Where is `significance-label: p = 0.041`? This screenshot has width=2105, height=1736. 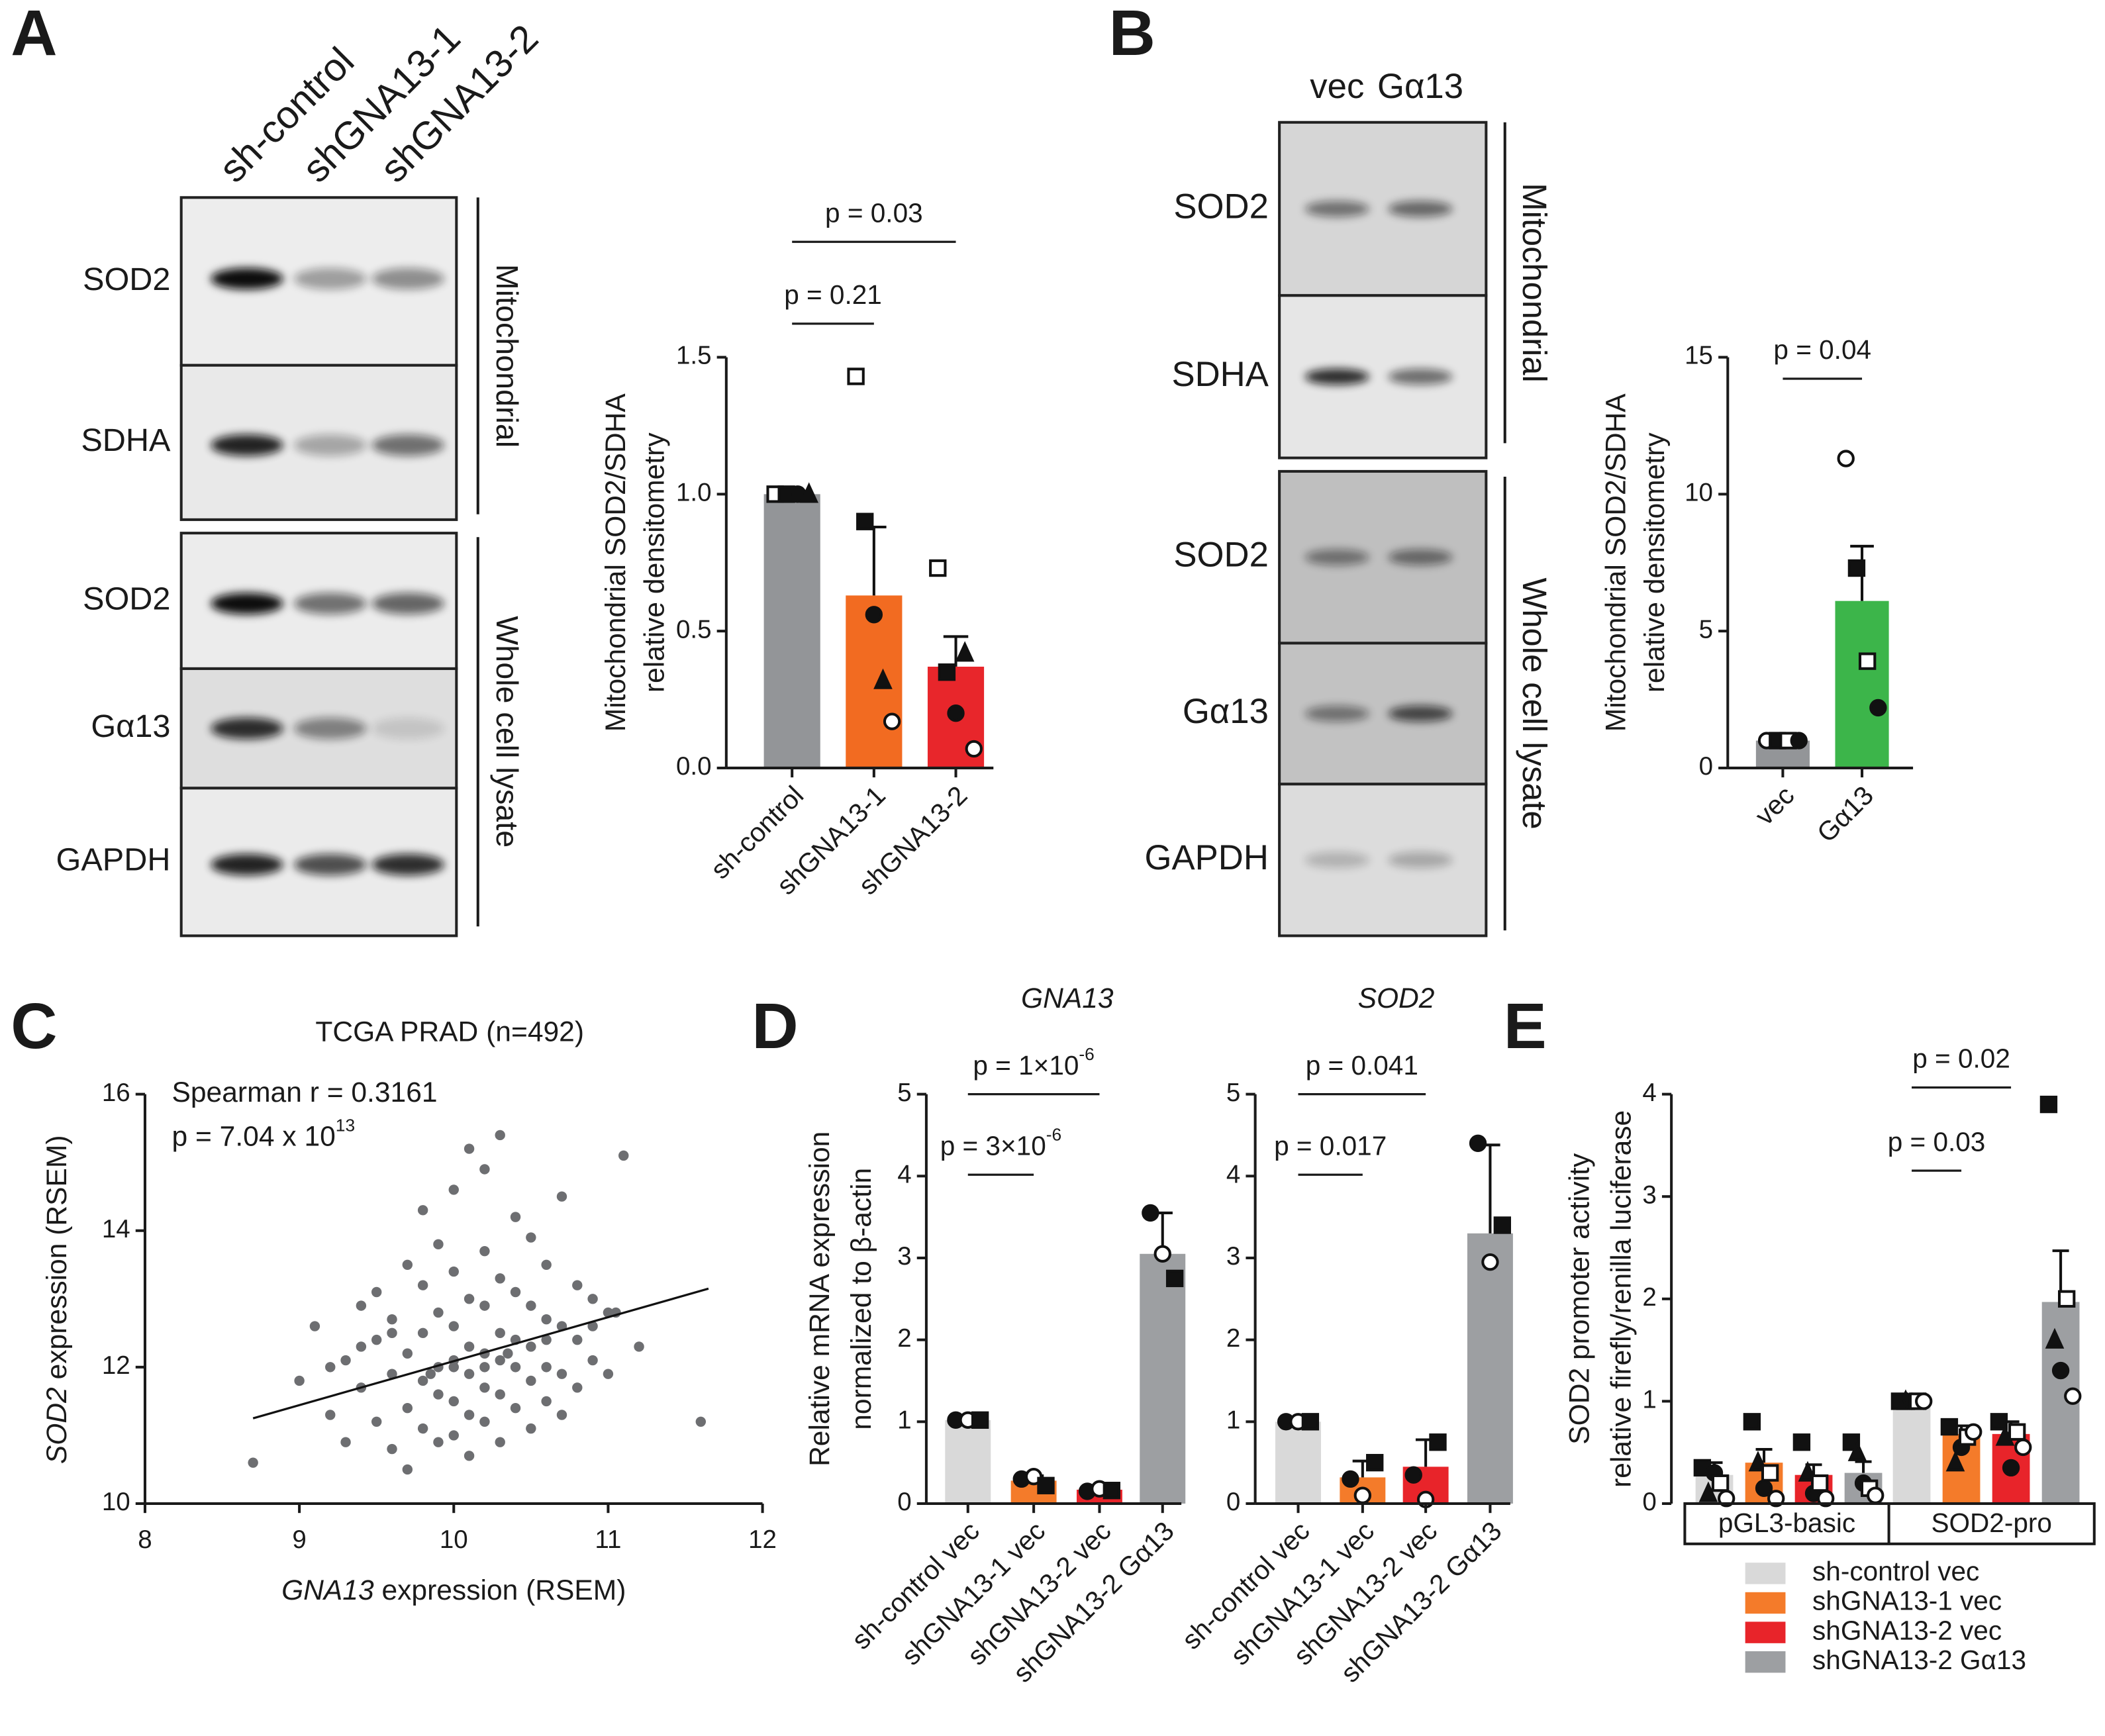
significance-label: p = 0.041 is located at coordinates (1362, 1065).